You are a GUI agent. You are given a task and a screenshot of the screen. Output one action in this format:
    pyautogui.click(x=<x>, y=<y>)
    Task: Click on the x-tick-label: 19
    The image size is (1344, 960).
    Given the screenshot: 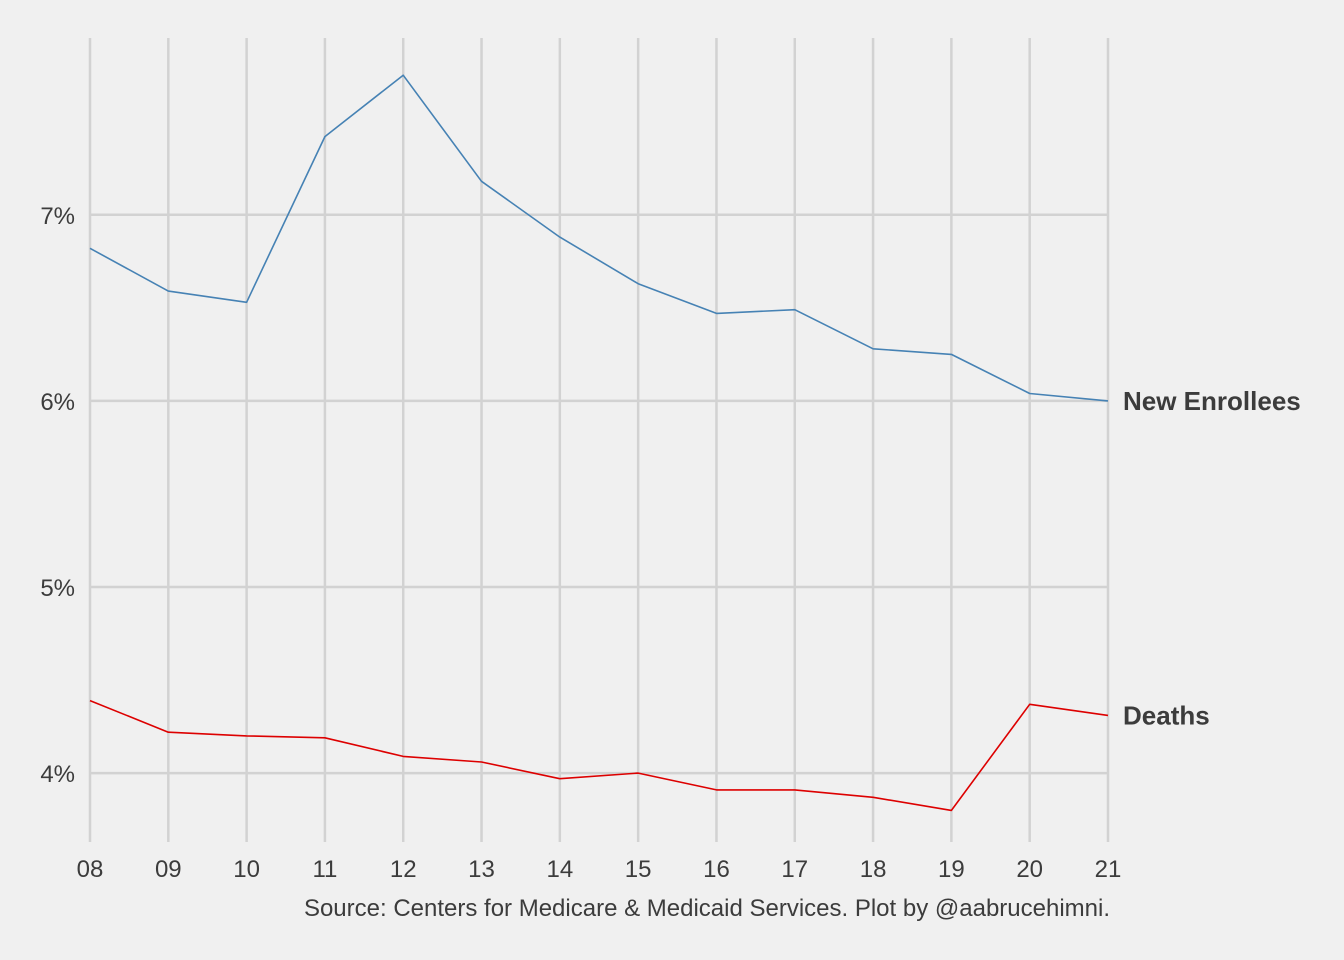 What is the action you would take?
    pyautogui.click(x=951, y=869)
    